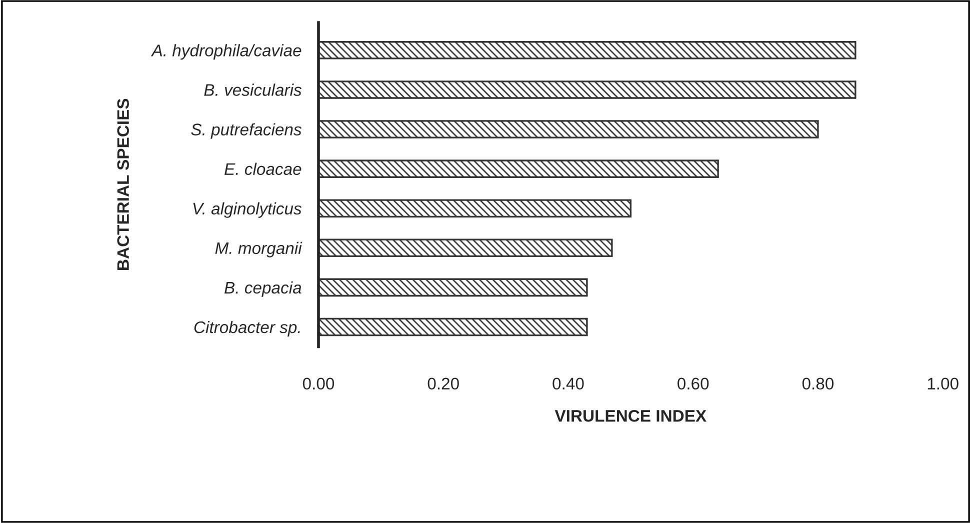 The height and width of the screenshot is (523, 971). Describe the element at coordinates (123, 184) in the screenshot. I see `y-axis-title: BACTERIAL SPECIES` at that location.